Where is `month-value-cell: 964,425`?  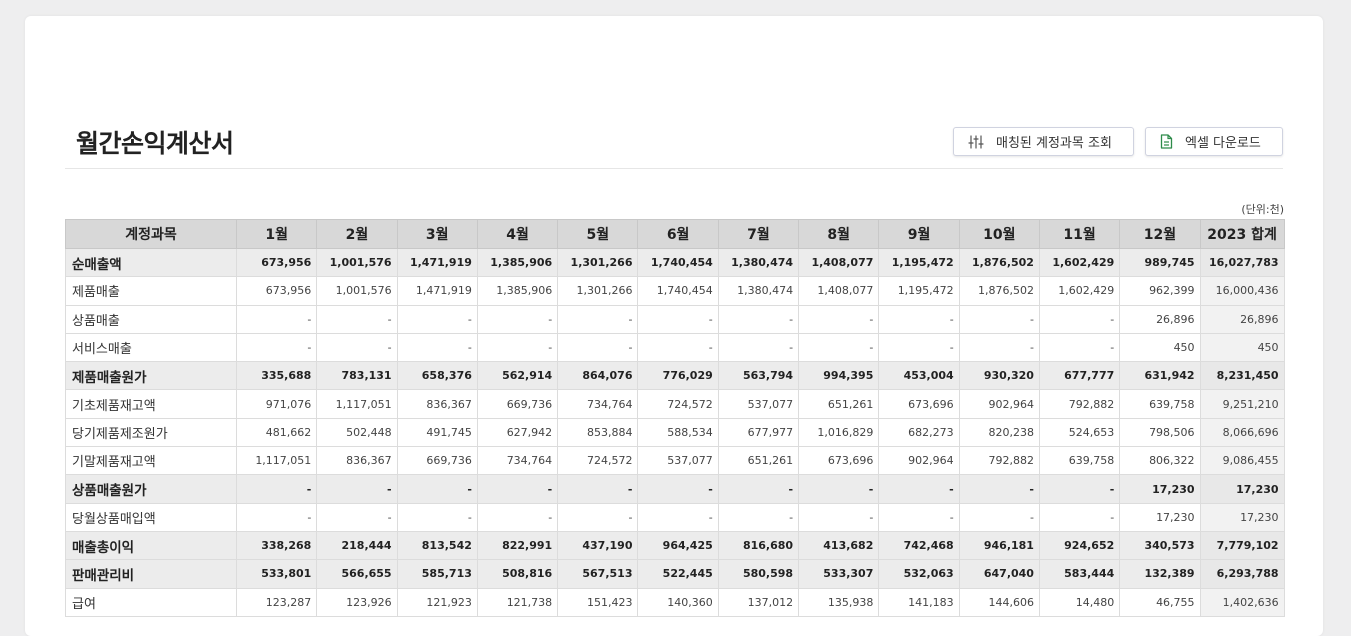 month-value-cell: 964,425 is located at coordinates (678, 545).